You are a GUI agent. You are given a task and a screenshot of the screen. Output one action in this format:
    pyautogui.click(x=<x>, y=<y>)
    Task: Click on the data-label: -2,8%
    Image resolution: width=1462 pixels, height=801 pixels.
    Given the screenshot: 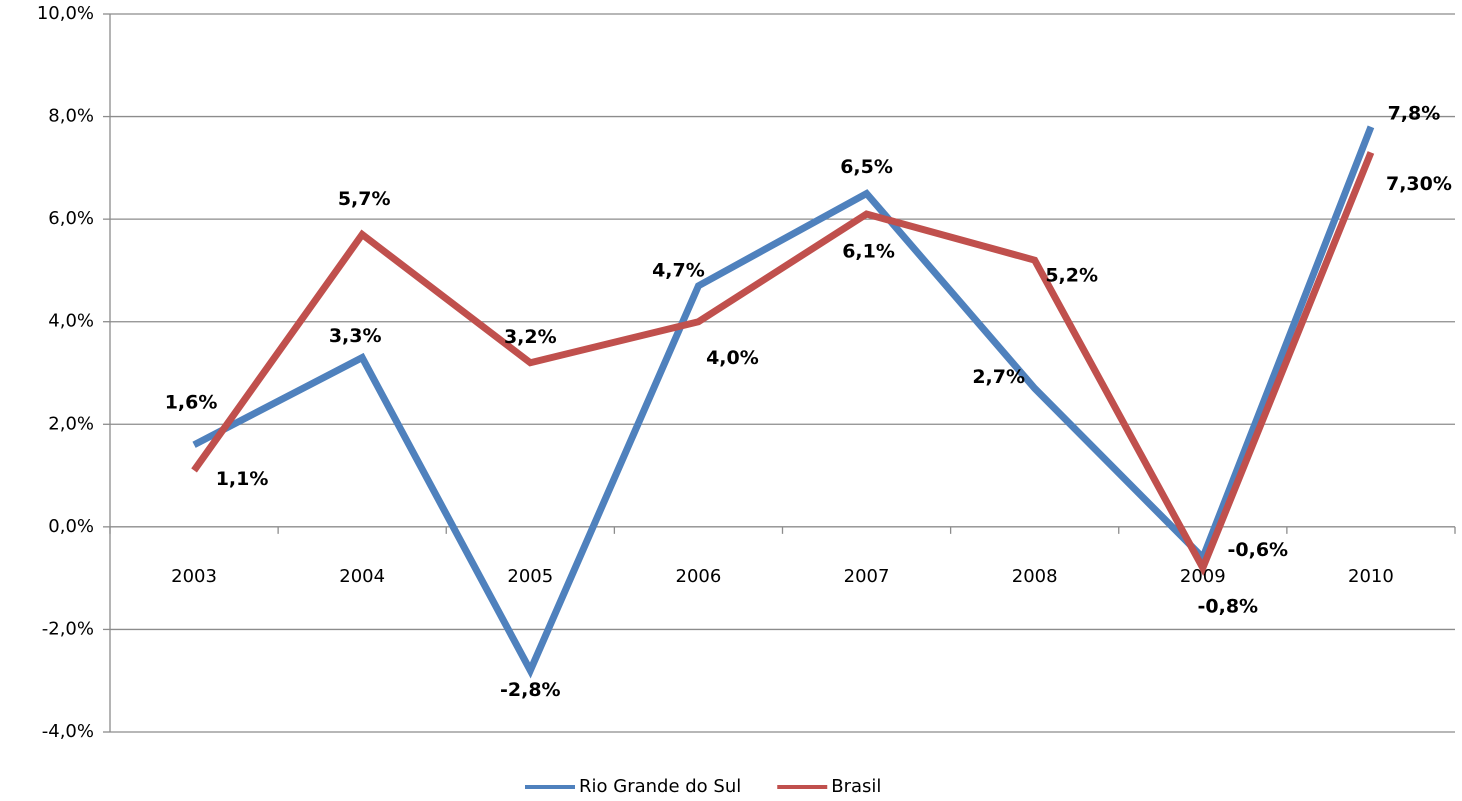 What is the action you would take?
    pyautogui.click(x=530, y=690)
    